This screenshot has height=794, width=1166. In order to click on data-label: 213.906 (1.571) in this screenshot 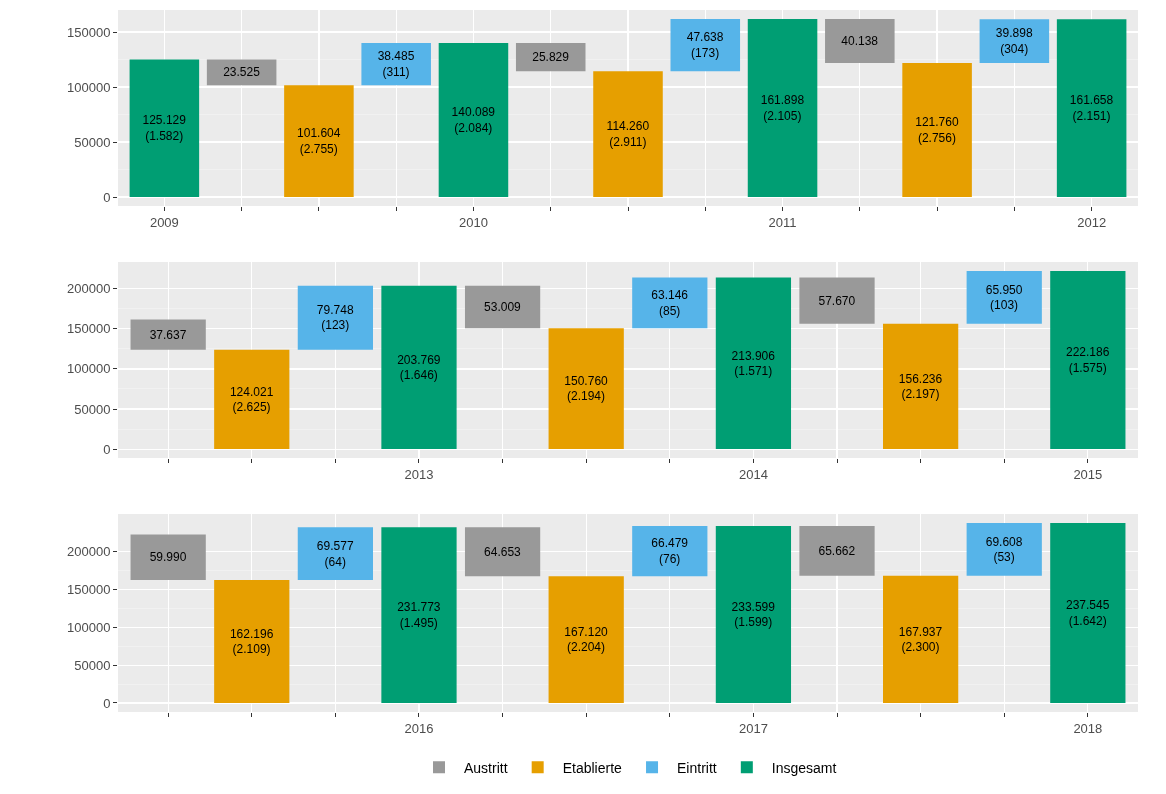, I will do `click(753, 363)`.